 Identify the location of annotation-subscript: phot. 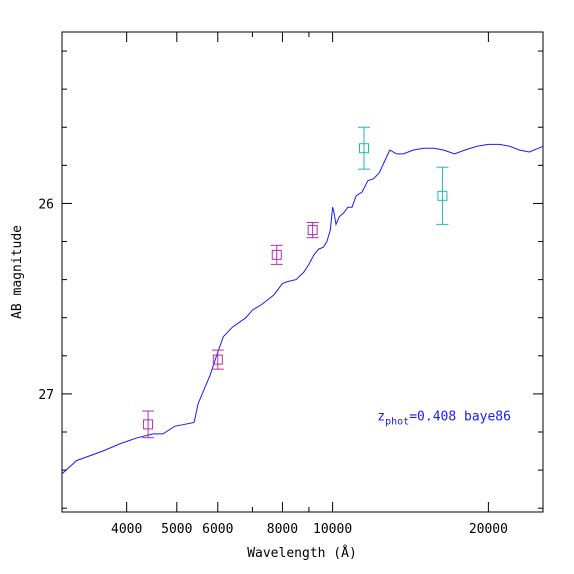
(397, 422).